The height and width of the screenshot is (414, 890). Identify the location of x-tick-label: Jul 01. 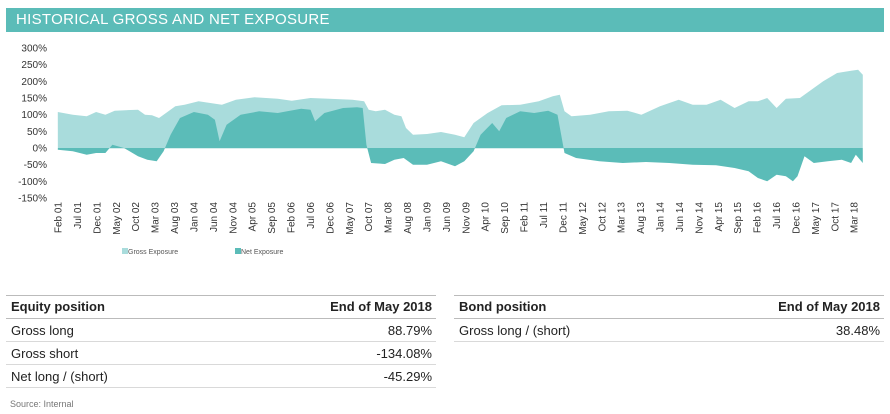
(78, 215).